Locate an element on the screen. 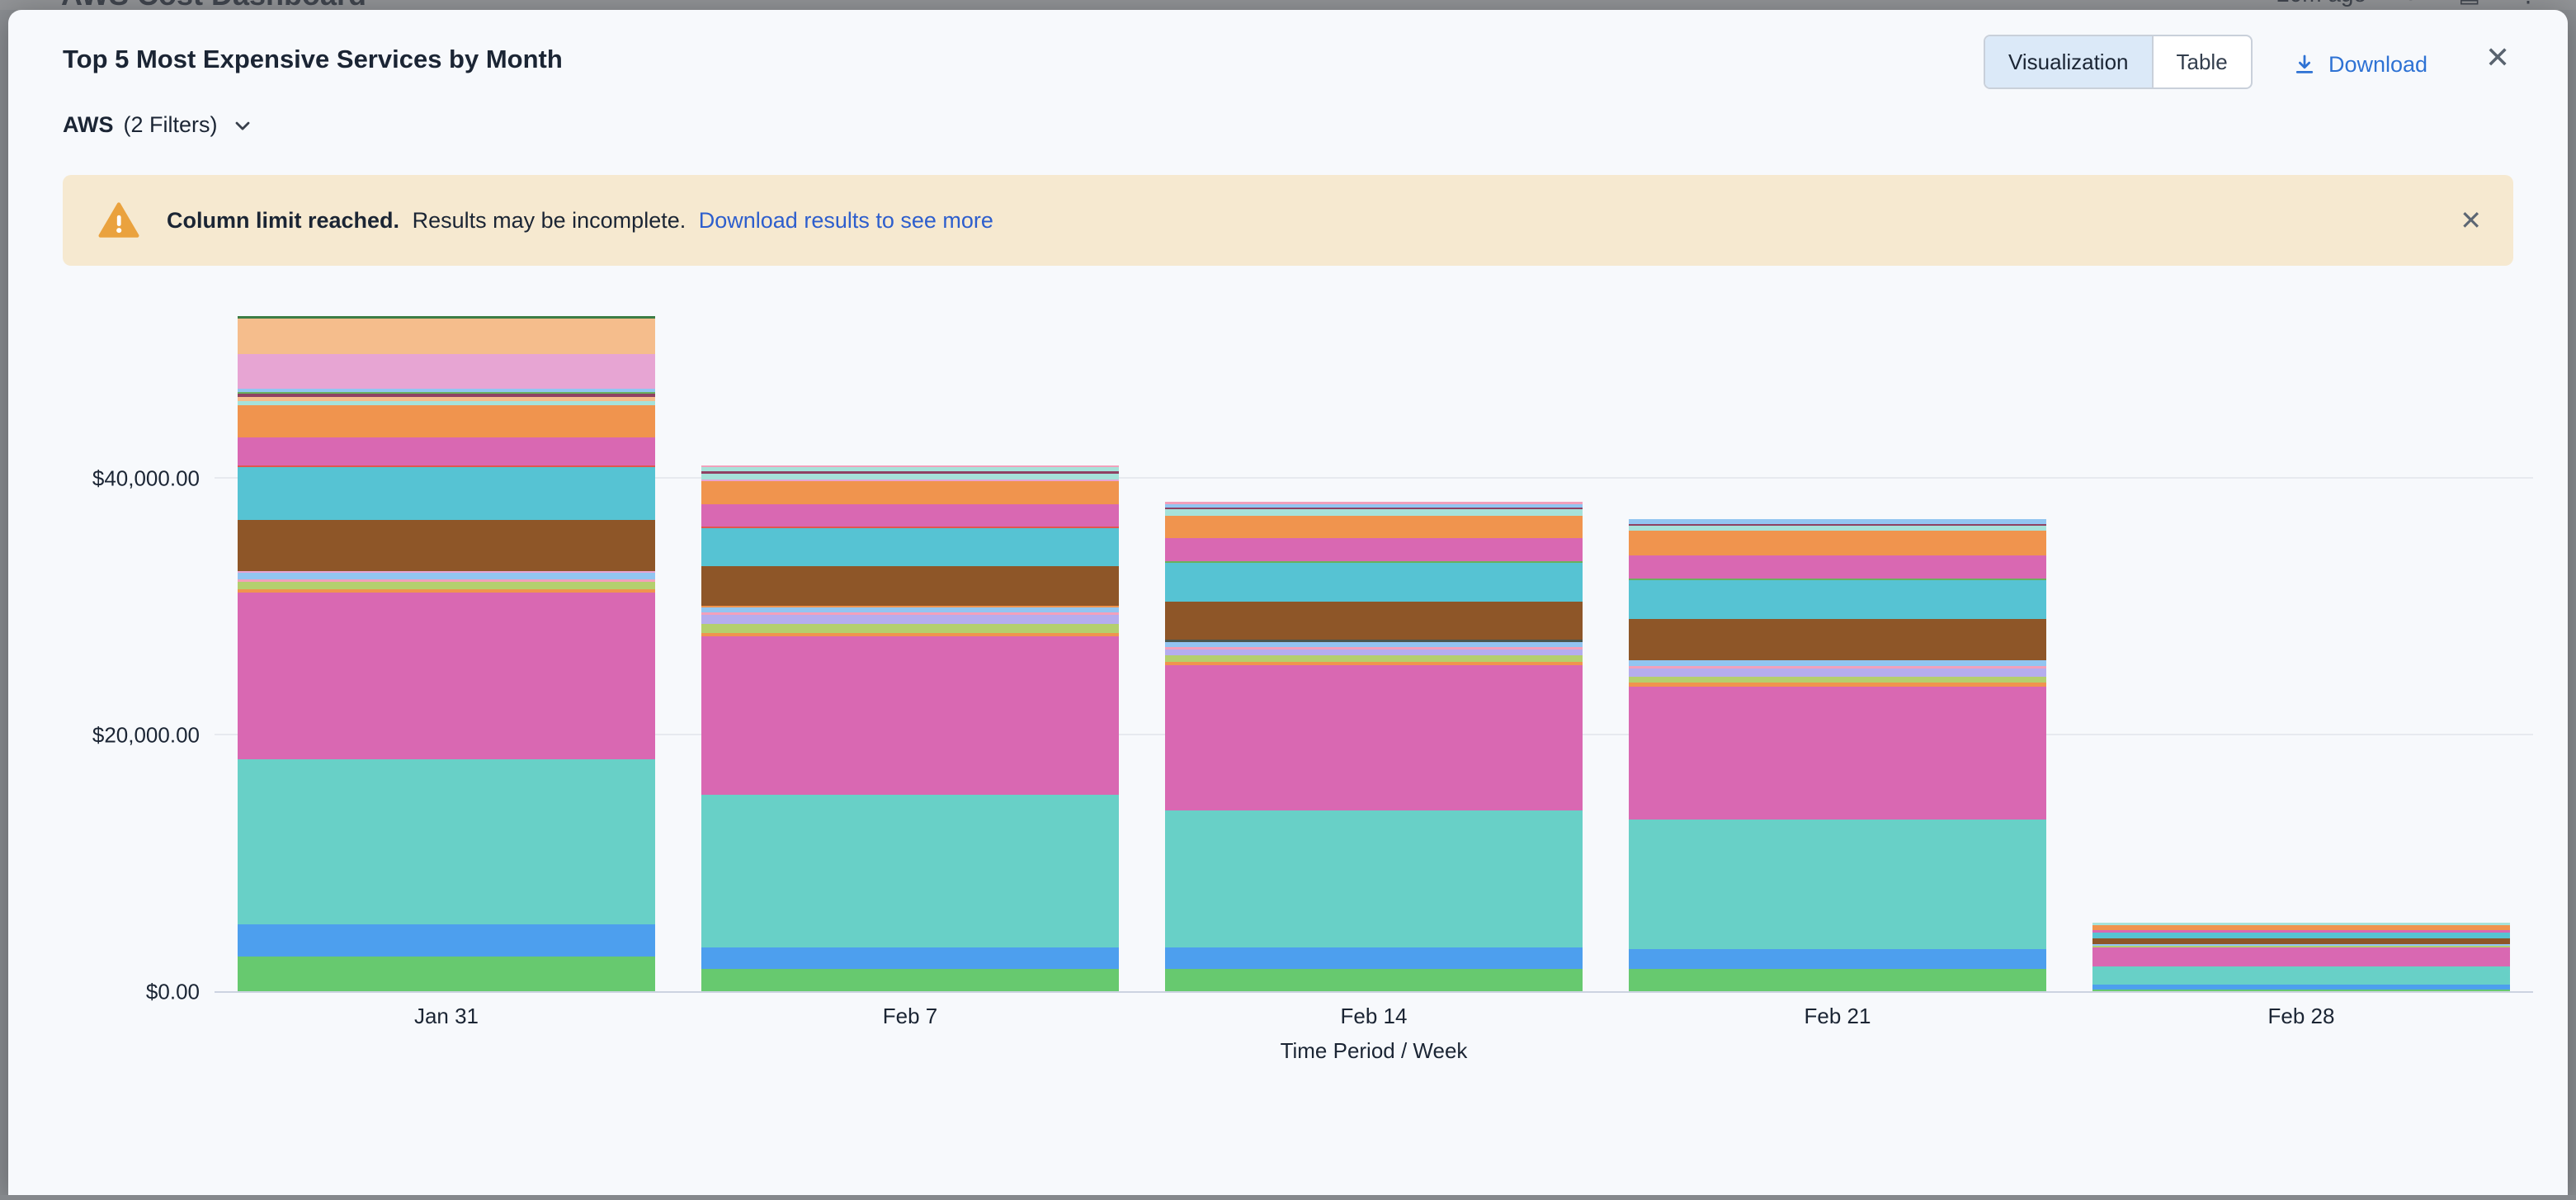  tab-visualization: Visualization is located at coordinates (2068, 61).